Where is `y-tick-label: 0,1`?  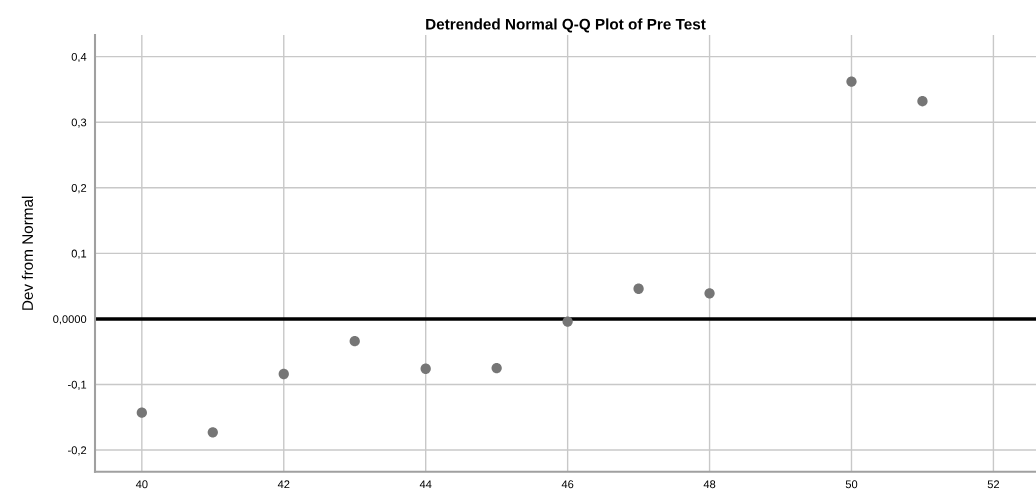 y-tick-label: 0,1 is located at coordinates (79, 254).